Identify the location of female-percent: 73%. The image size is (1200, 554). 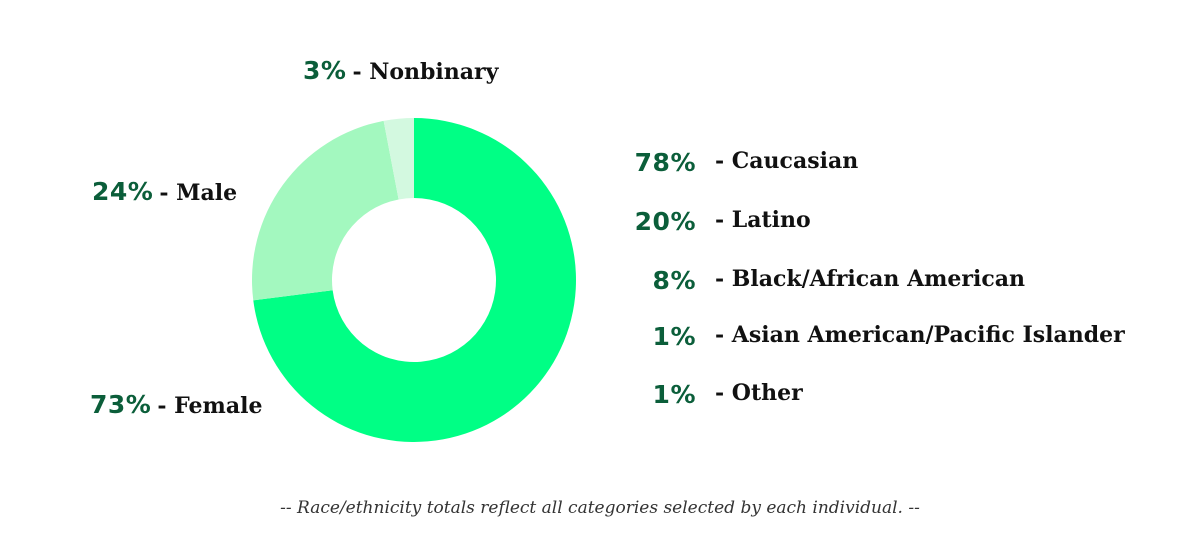
(121, 404).